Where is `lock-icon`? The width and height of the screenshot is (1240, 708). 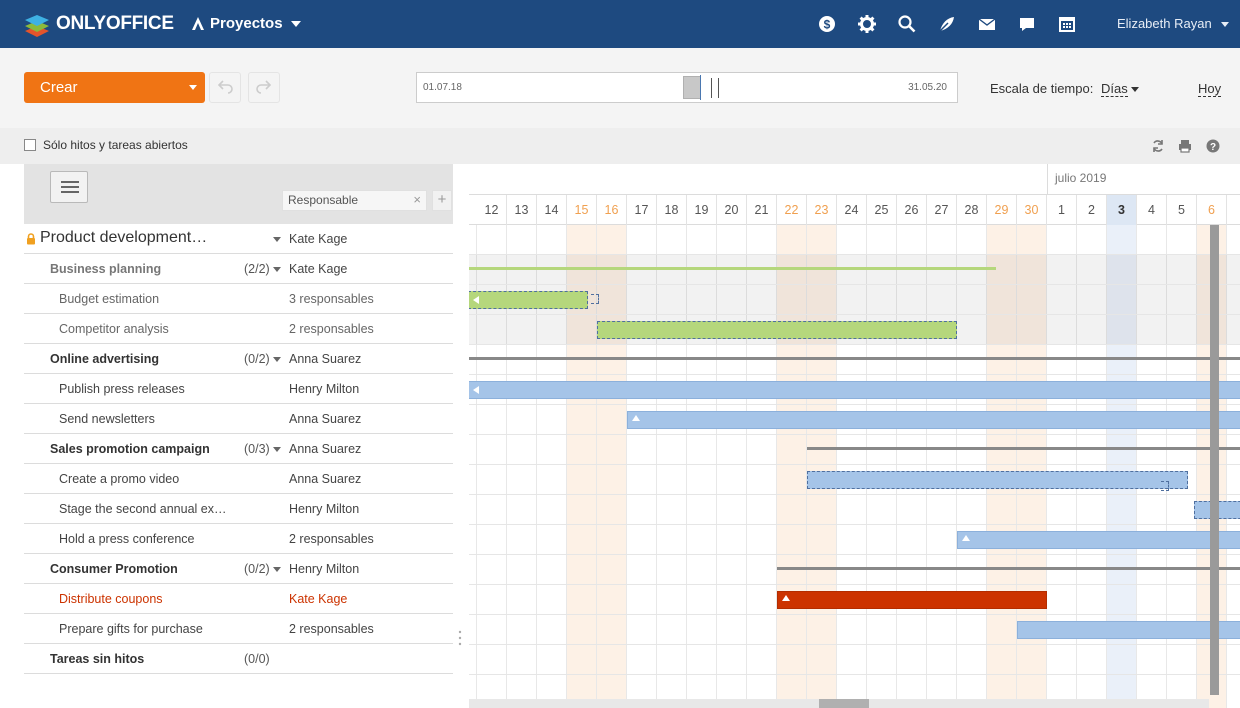
lock-icon is located at coordinates (31, 239).